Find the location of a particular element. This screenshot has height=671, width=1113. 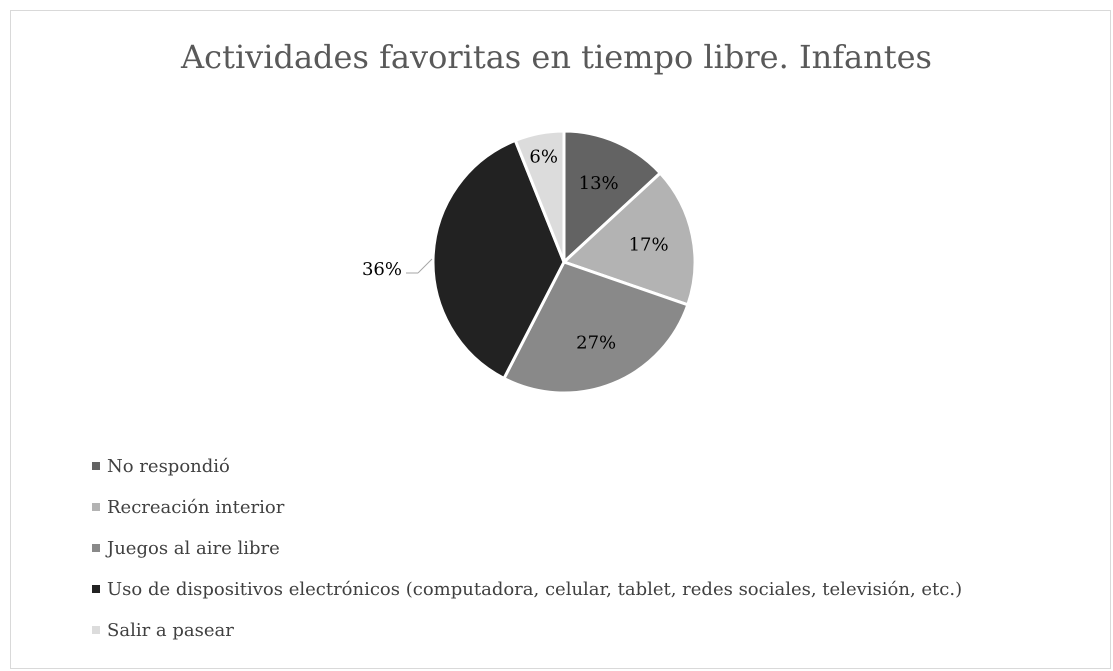

pie-slice-juegos-al-aire-libre is located at coordinates (596, 327).